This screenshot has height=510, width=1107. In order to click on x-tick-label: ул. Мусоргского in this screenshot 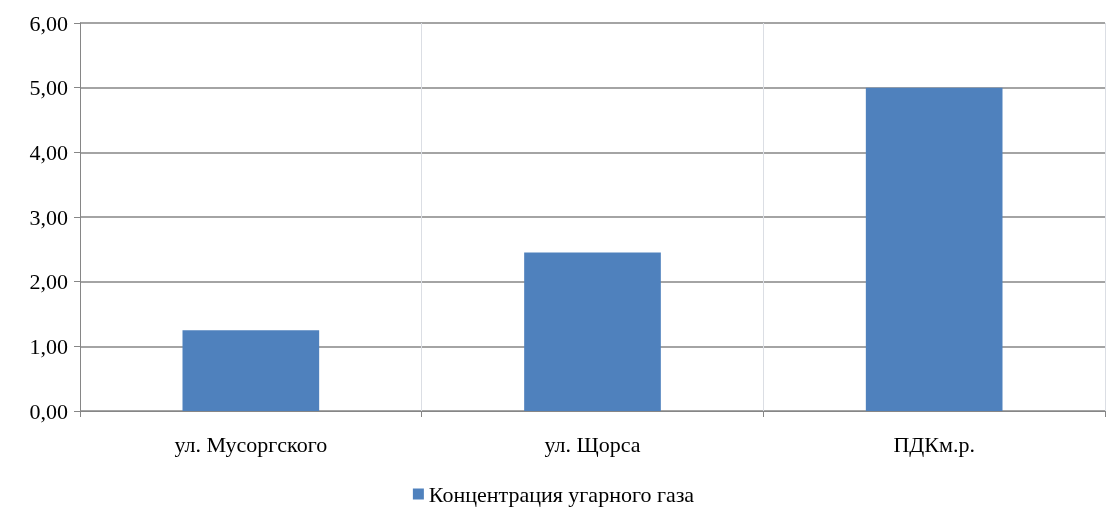, I will do `click(251, 444)`.